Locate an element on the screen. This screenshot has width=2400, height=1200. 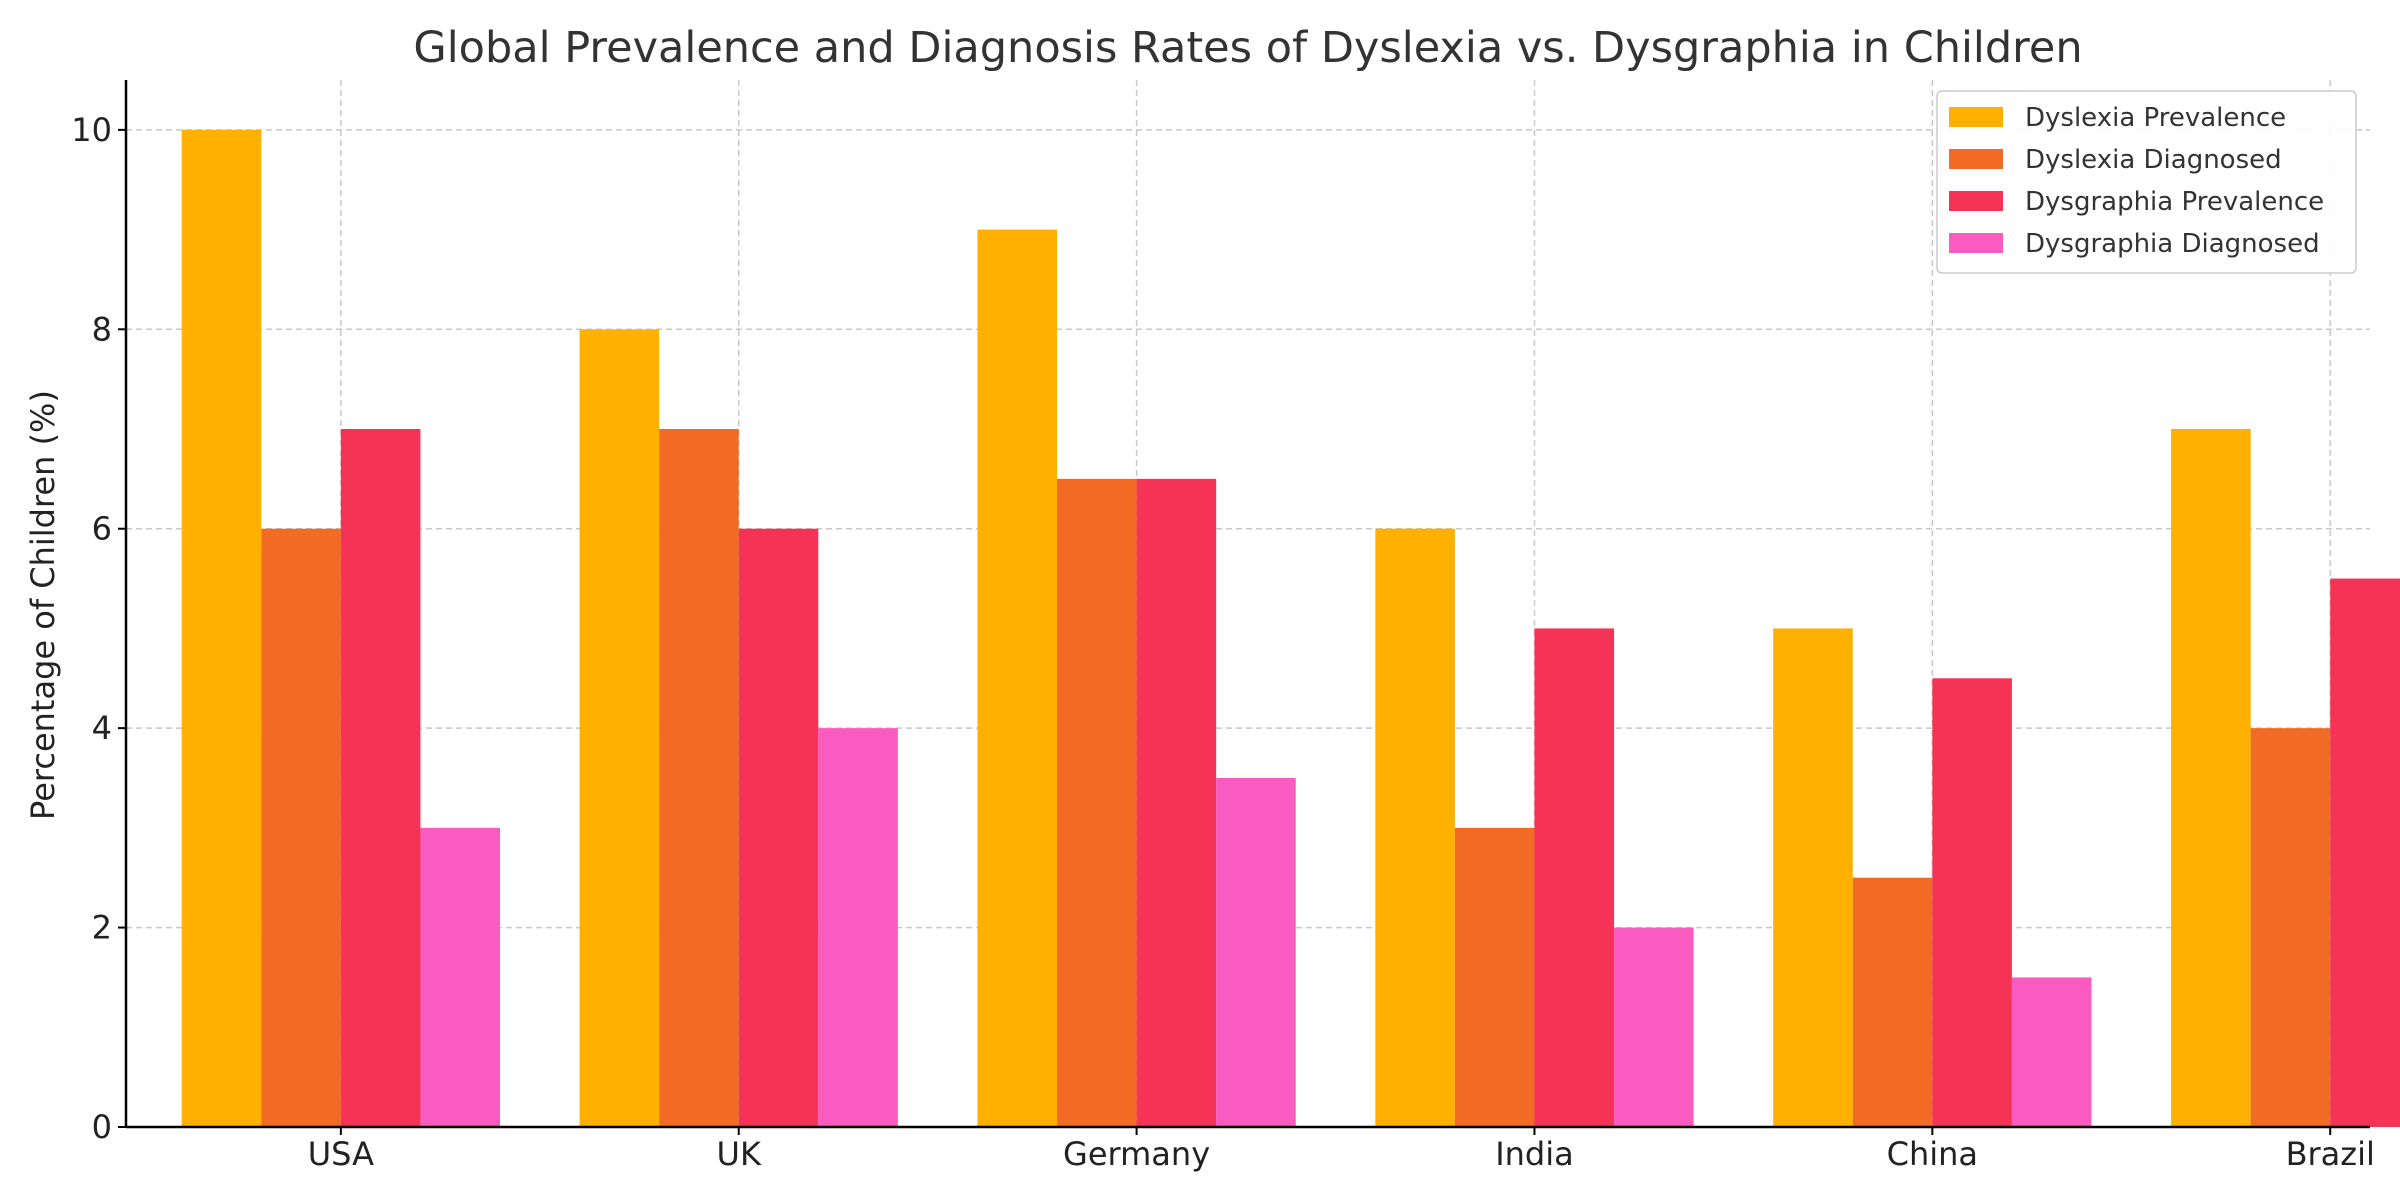
bar-dysgraphia-prevalence-uk is located at coordinates (778, 827).